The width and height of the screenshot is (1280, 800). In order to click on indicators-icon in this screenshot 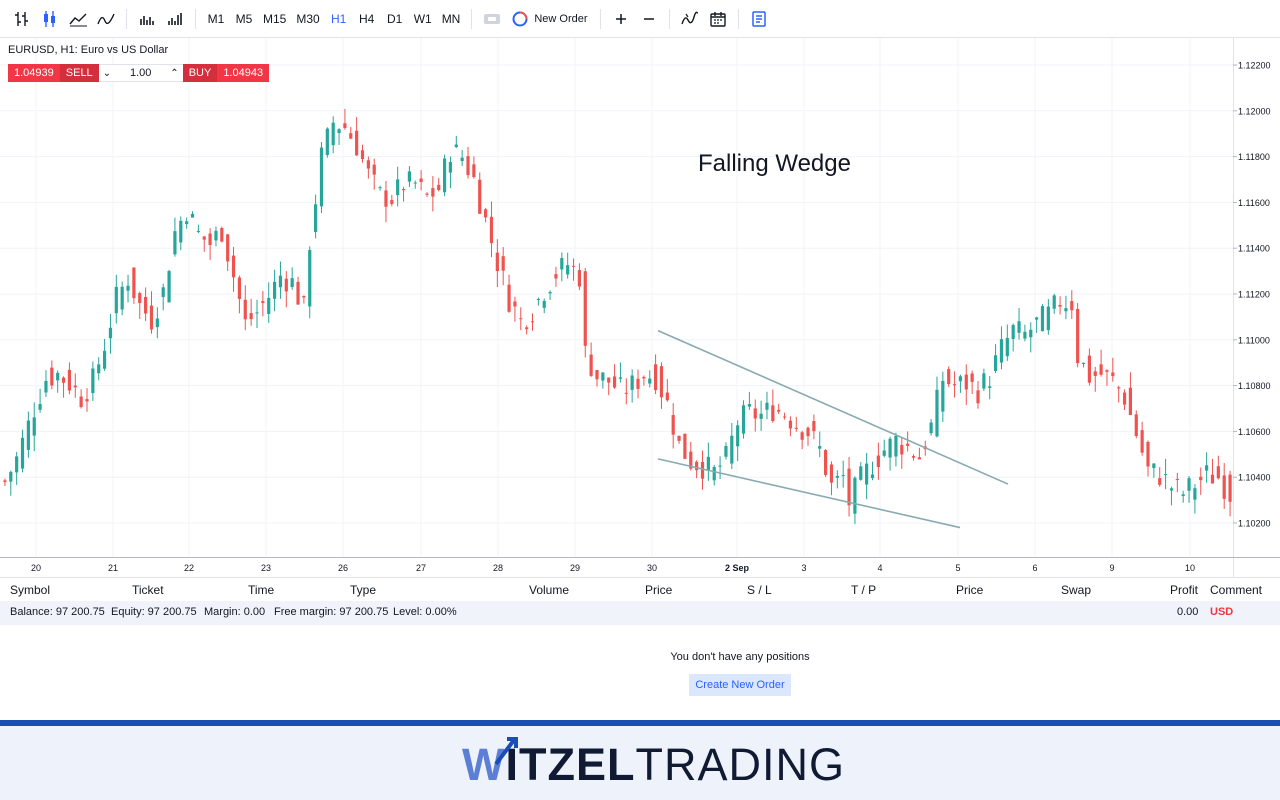, I will do `click(690, 19)`.